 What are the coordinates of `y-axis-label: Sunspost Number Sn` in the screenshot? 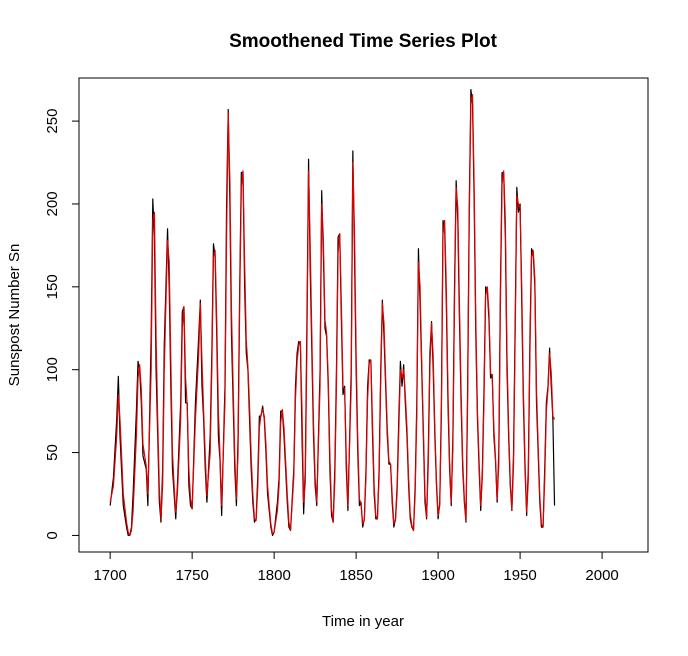 It's located at (14, 315).